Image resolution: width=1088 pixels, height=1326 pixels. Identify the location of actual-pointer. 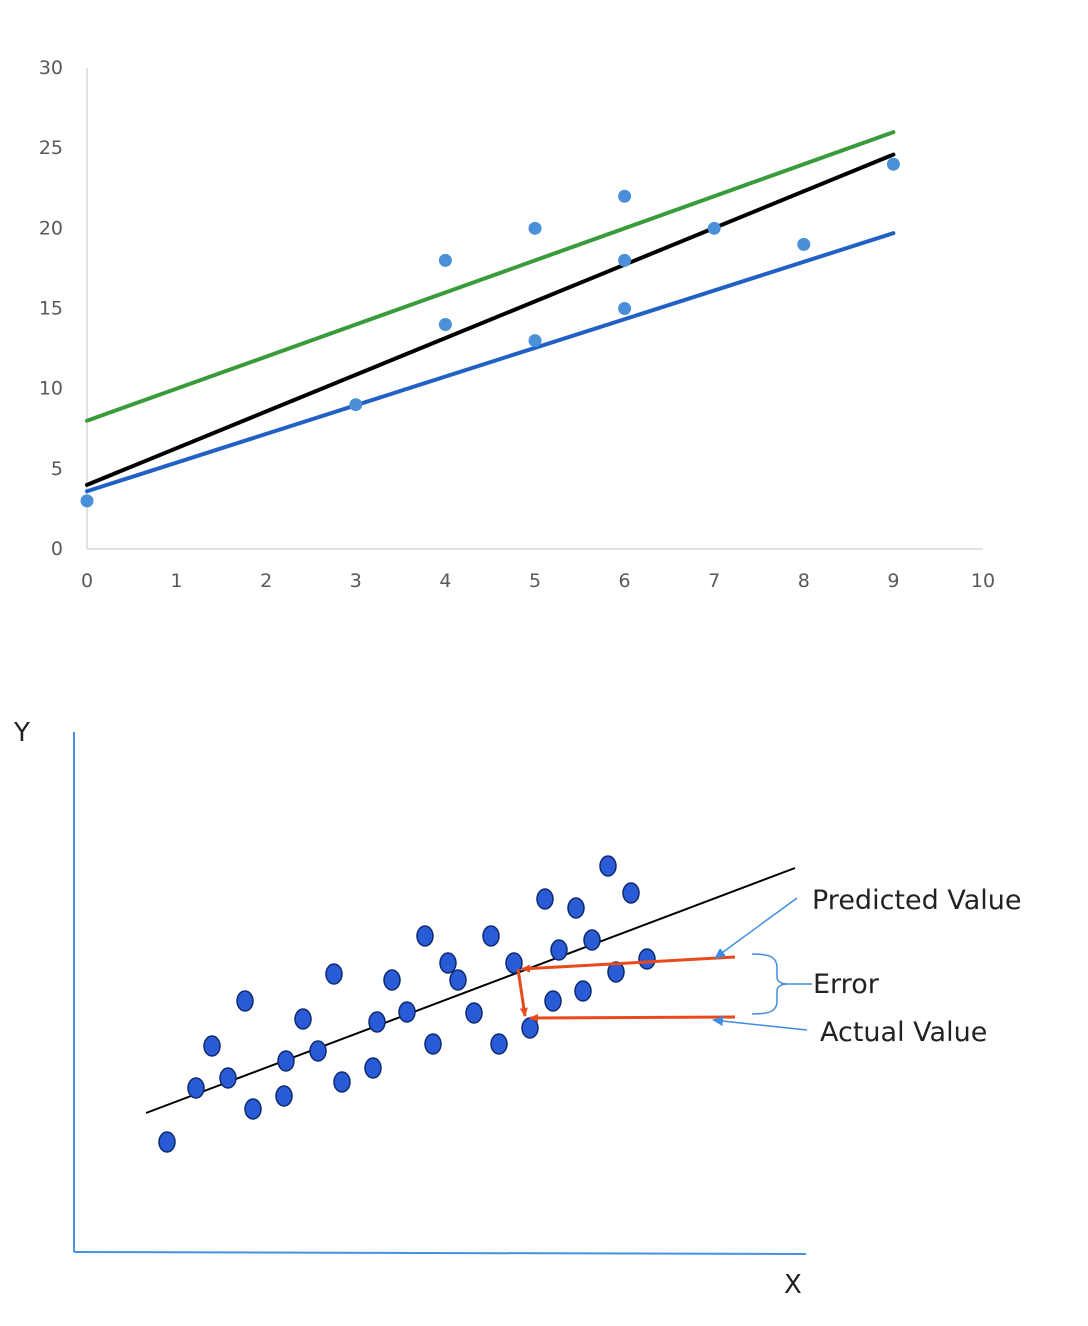
(760, 1023).